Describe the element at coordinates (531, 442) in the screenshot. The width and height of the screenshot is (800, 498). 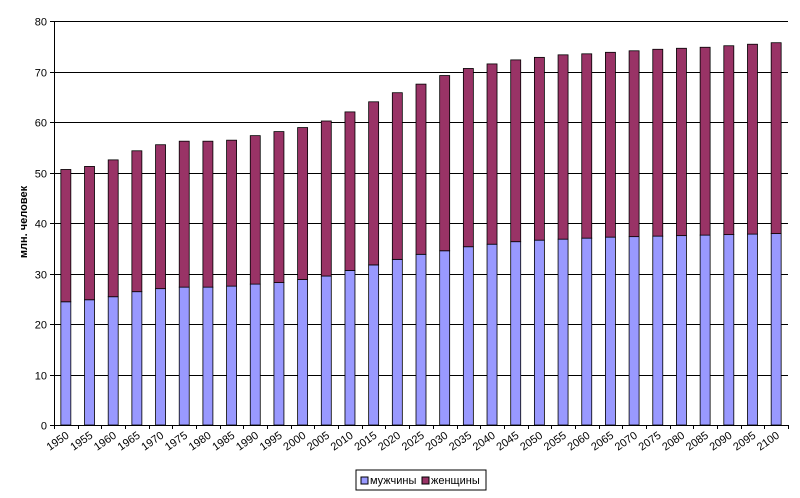
I see `x-tick-label: 2050` at that location.